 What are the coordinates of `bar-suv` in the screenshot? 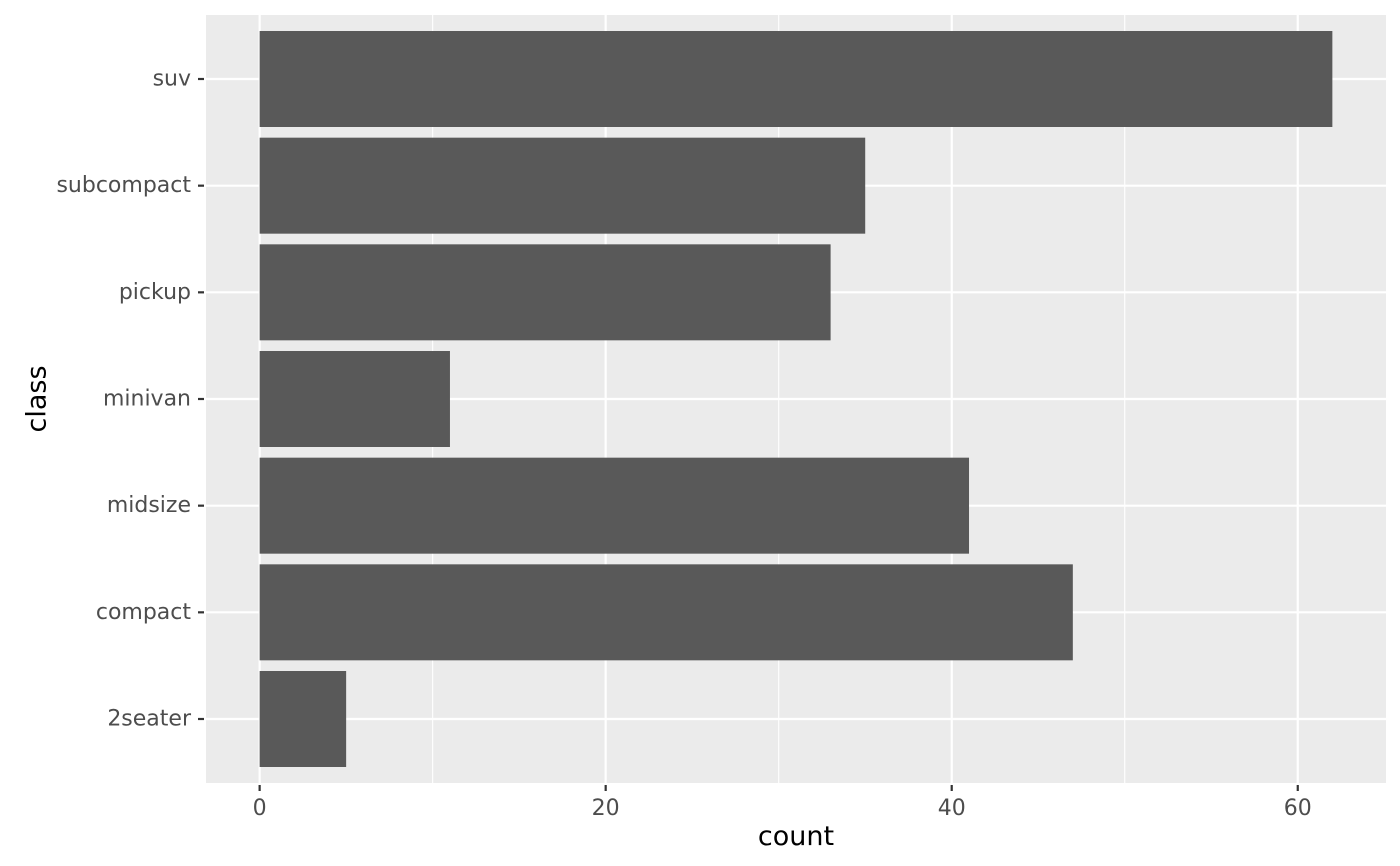 It's located at (796, 79).